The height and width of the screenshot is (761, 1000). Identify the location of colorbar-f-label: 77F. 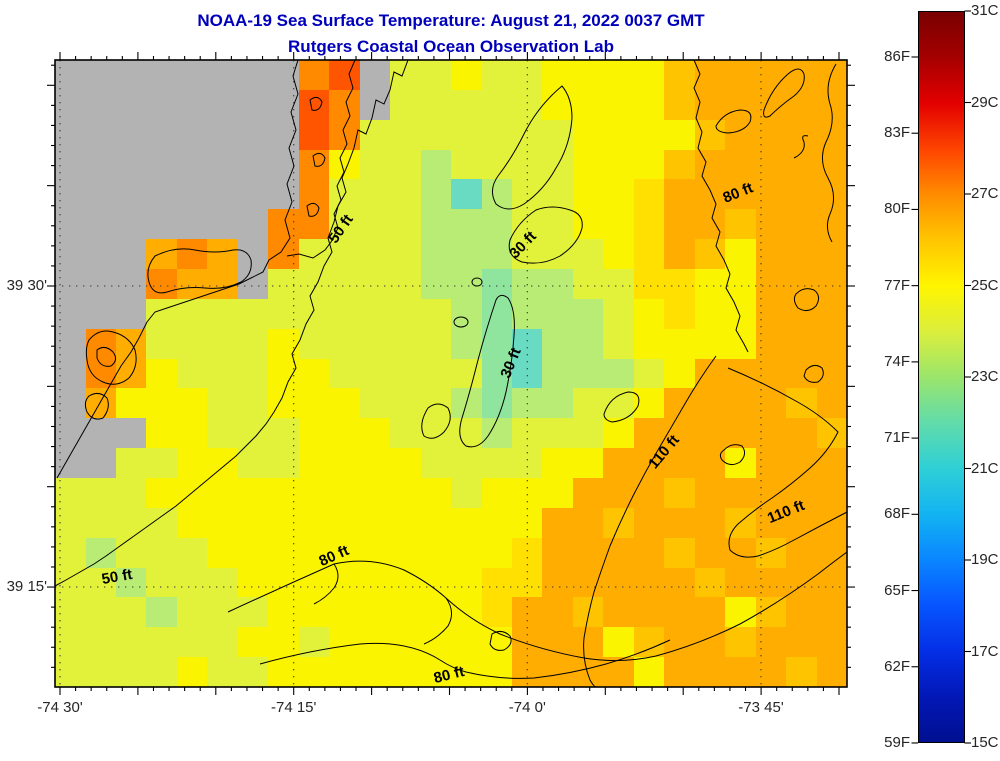
(897, 285).